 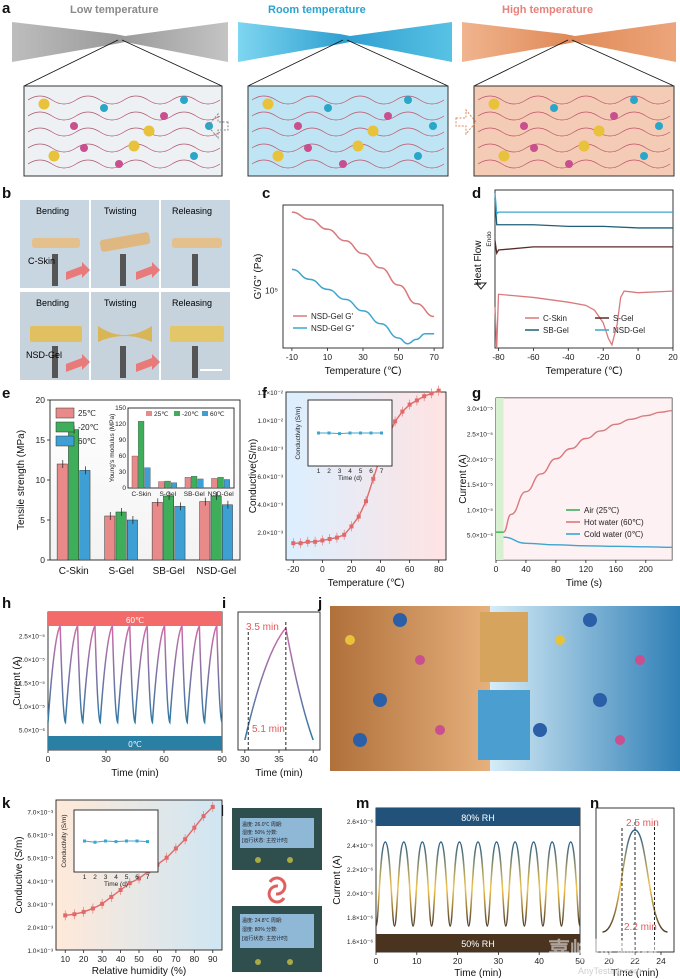 I want to click on g-air-band, so click(x=500, y=479).